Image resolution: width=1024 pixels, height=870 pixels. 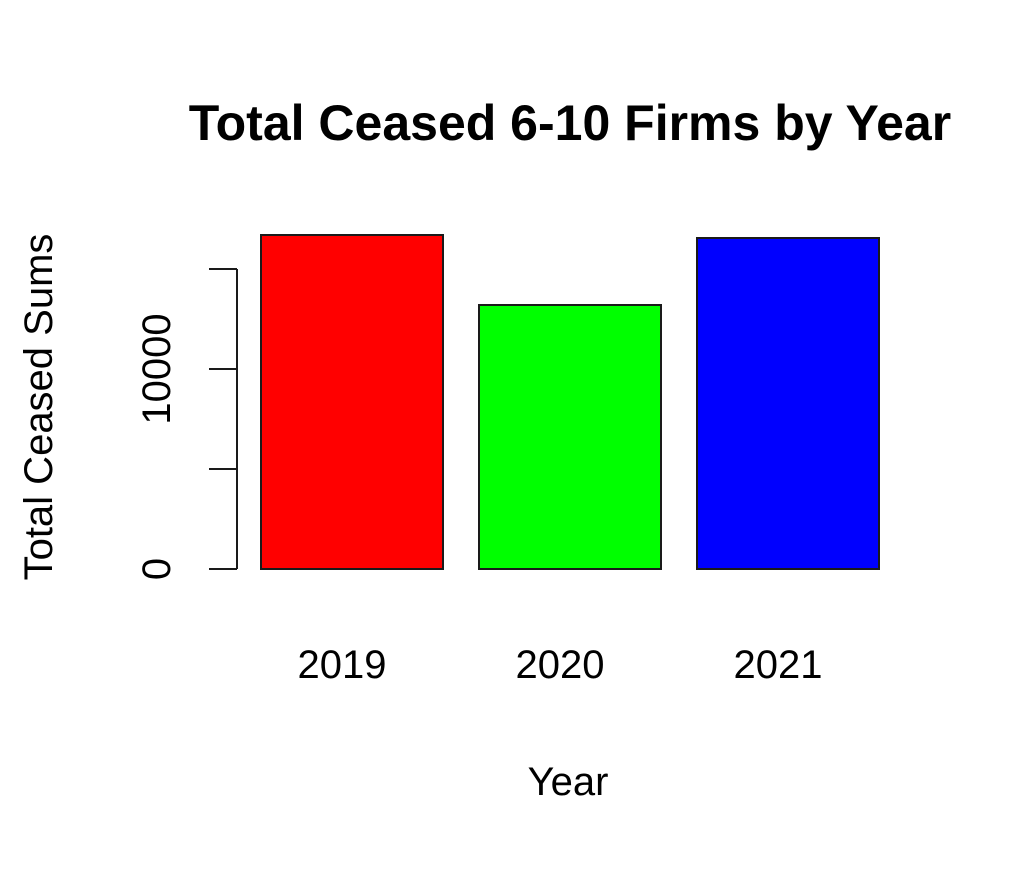 I want to click on chart-title: Total Ceased 6-10 Firms by Year, so click(x=570, y=123).